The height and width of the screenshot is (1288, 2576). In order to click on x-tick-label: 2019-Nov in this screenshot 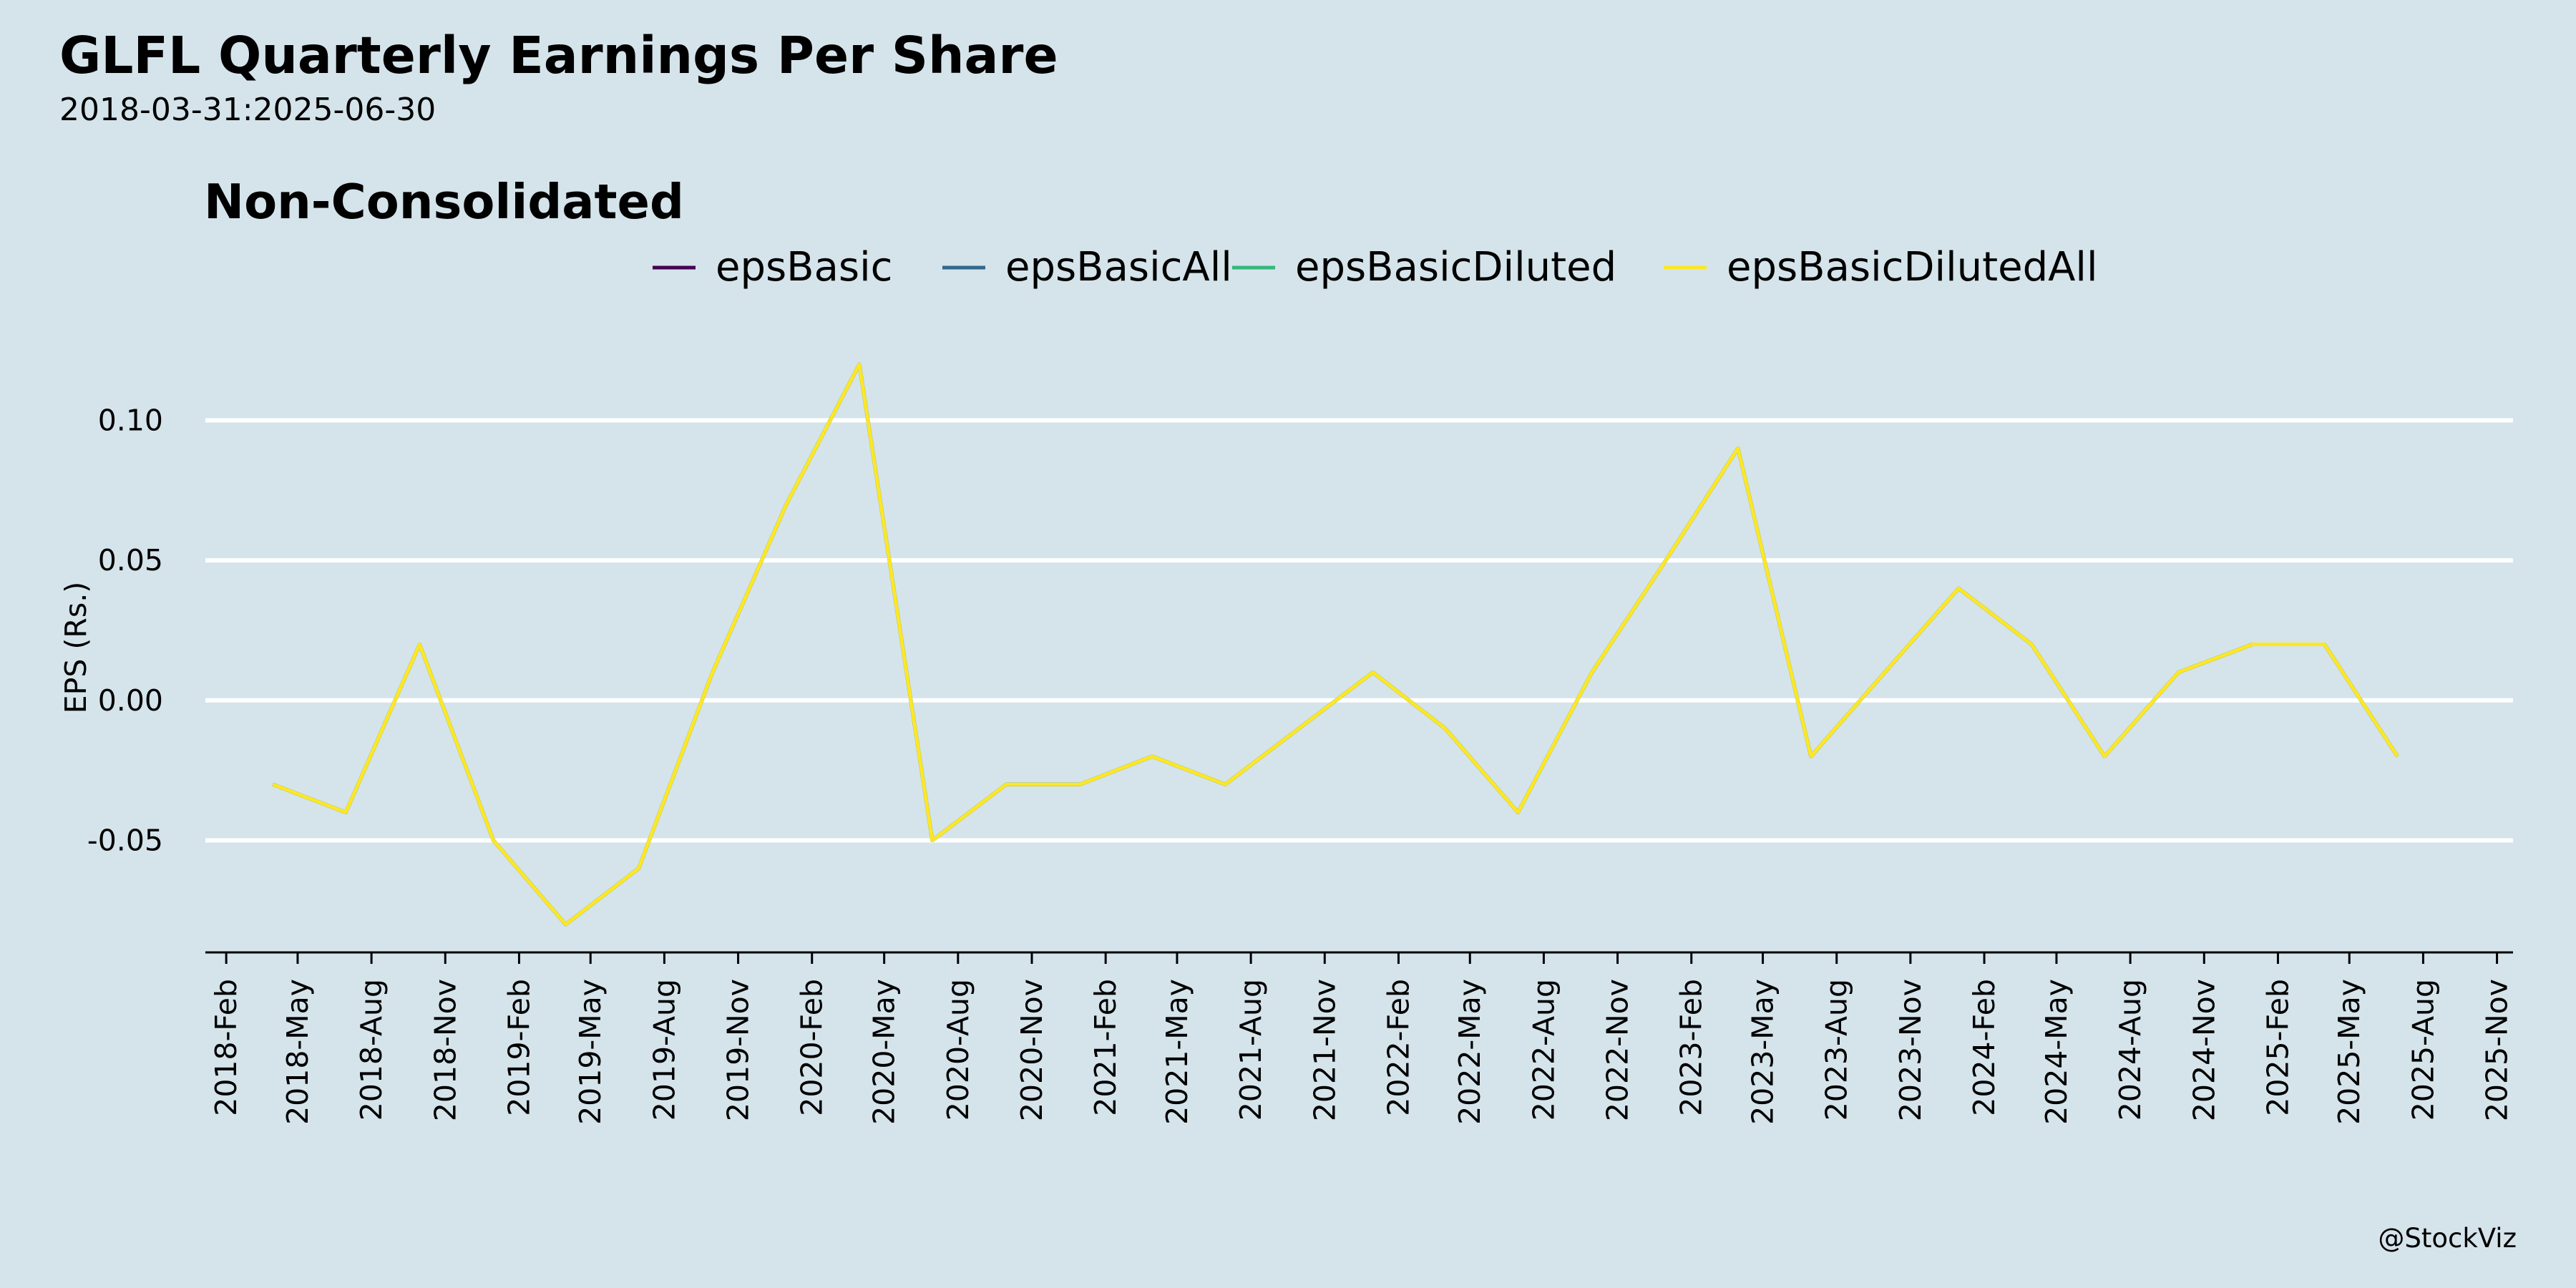, I will do `click(738, 1050)`.